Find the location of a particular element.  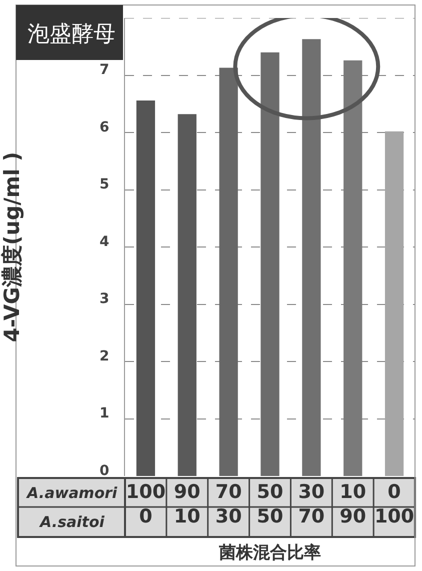

x-axis-title: 菌株混合比率 is located at coordinates (269, 553).